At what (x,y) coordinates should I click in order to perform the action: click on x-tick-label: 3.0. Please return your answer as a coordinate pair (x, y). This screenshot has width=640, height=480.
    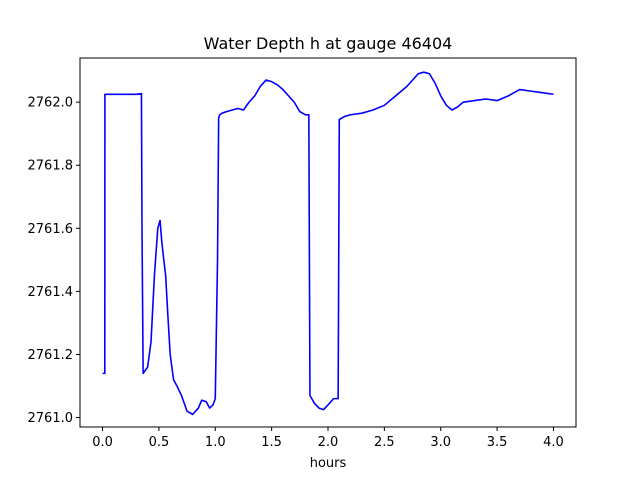
    Looking at the image, I should click on (440, 442).